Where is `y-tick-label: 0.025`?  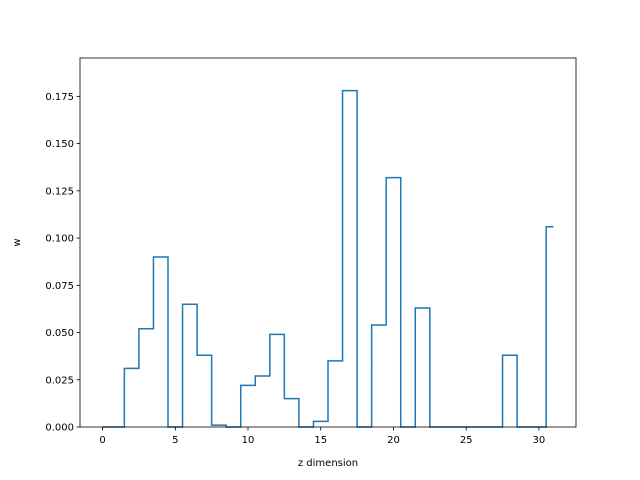
y-tick-label: 0.025 is located at coordinates (59, 380).